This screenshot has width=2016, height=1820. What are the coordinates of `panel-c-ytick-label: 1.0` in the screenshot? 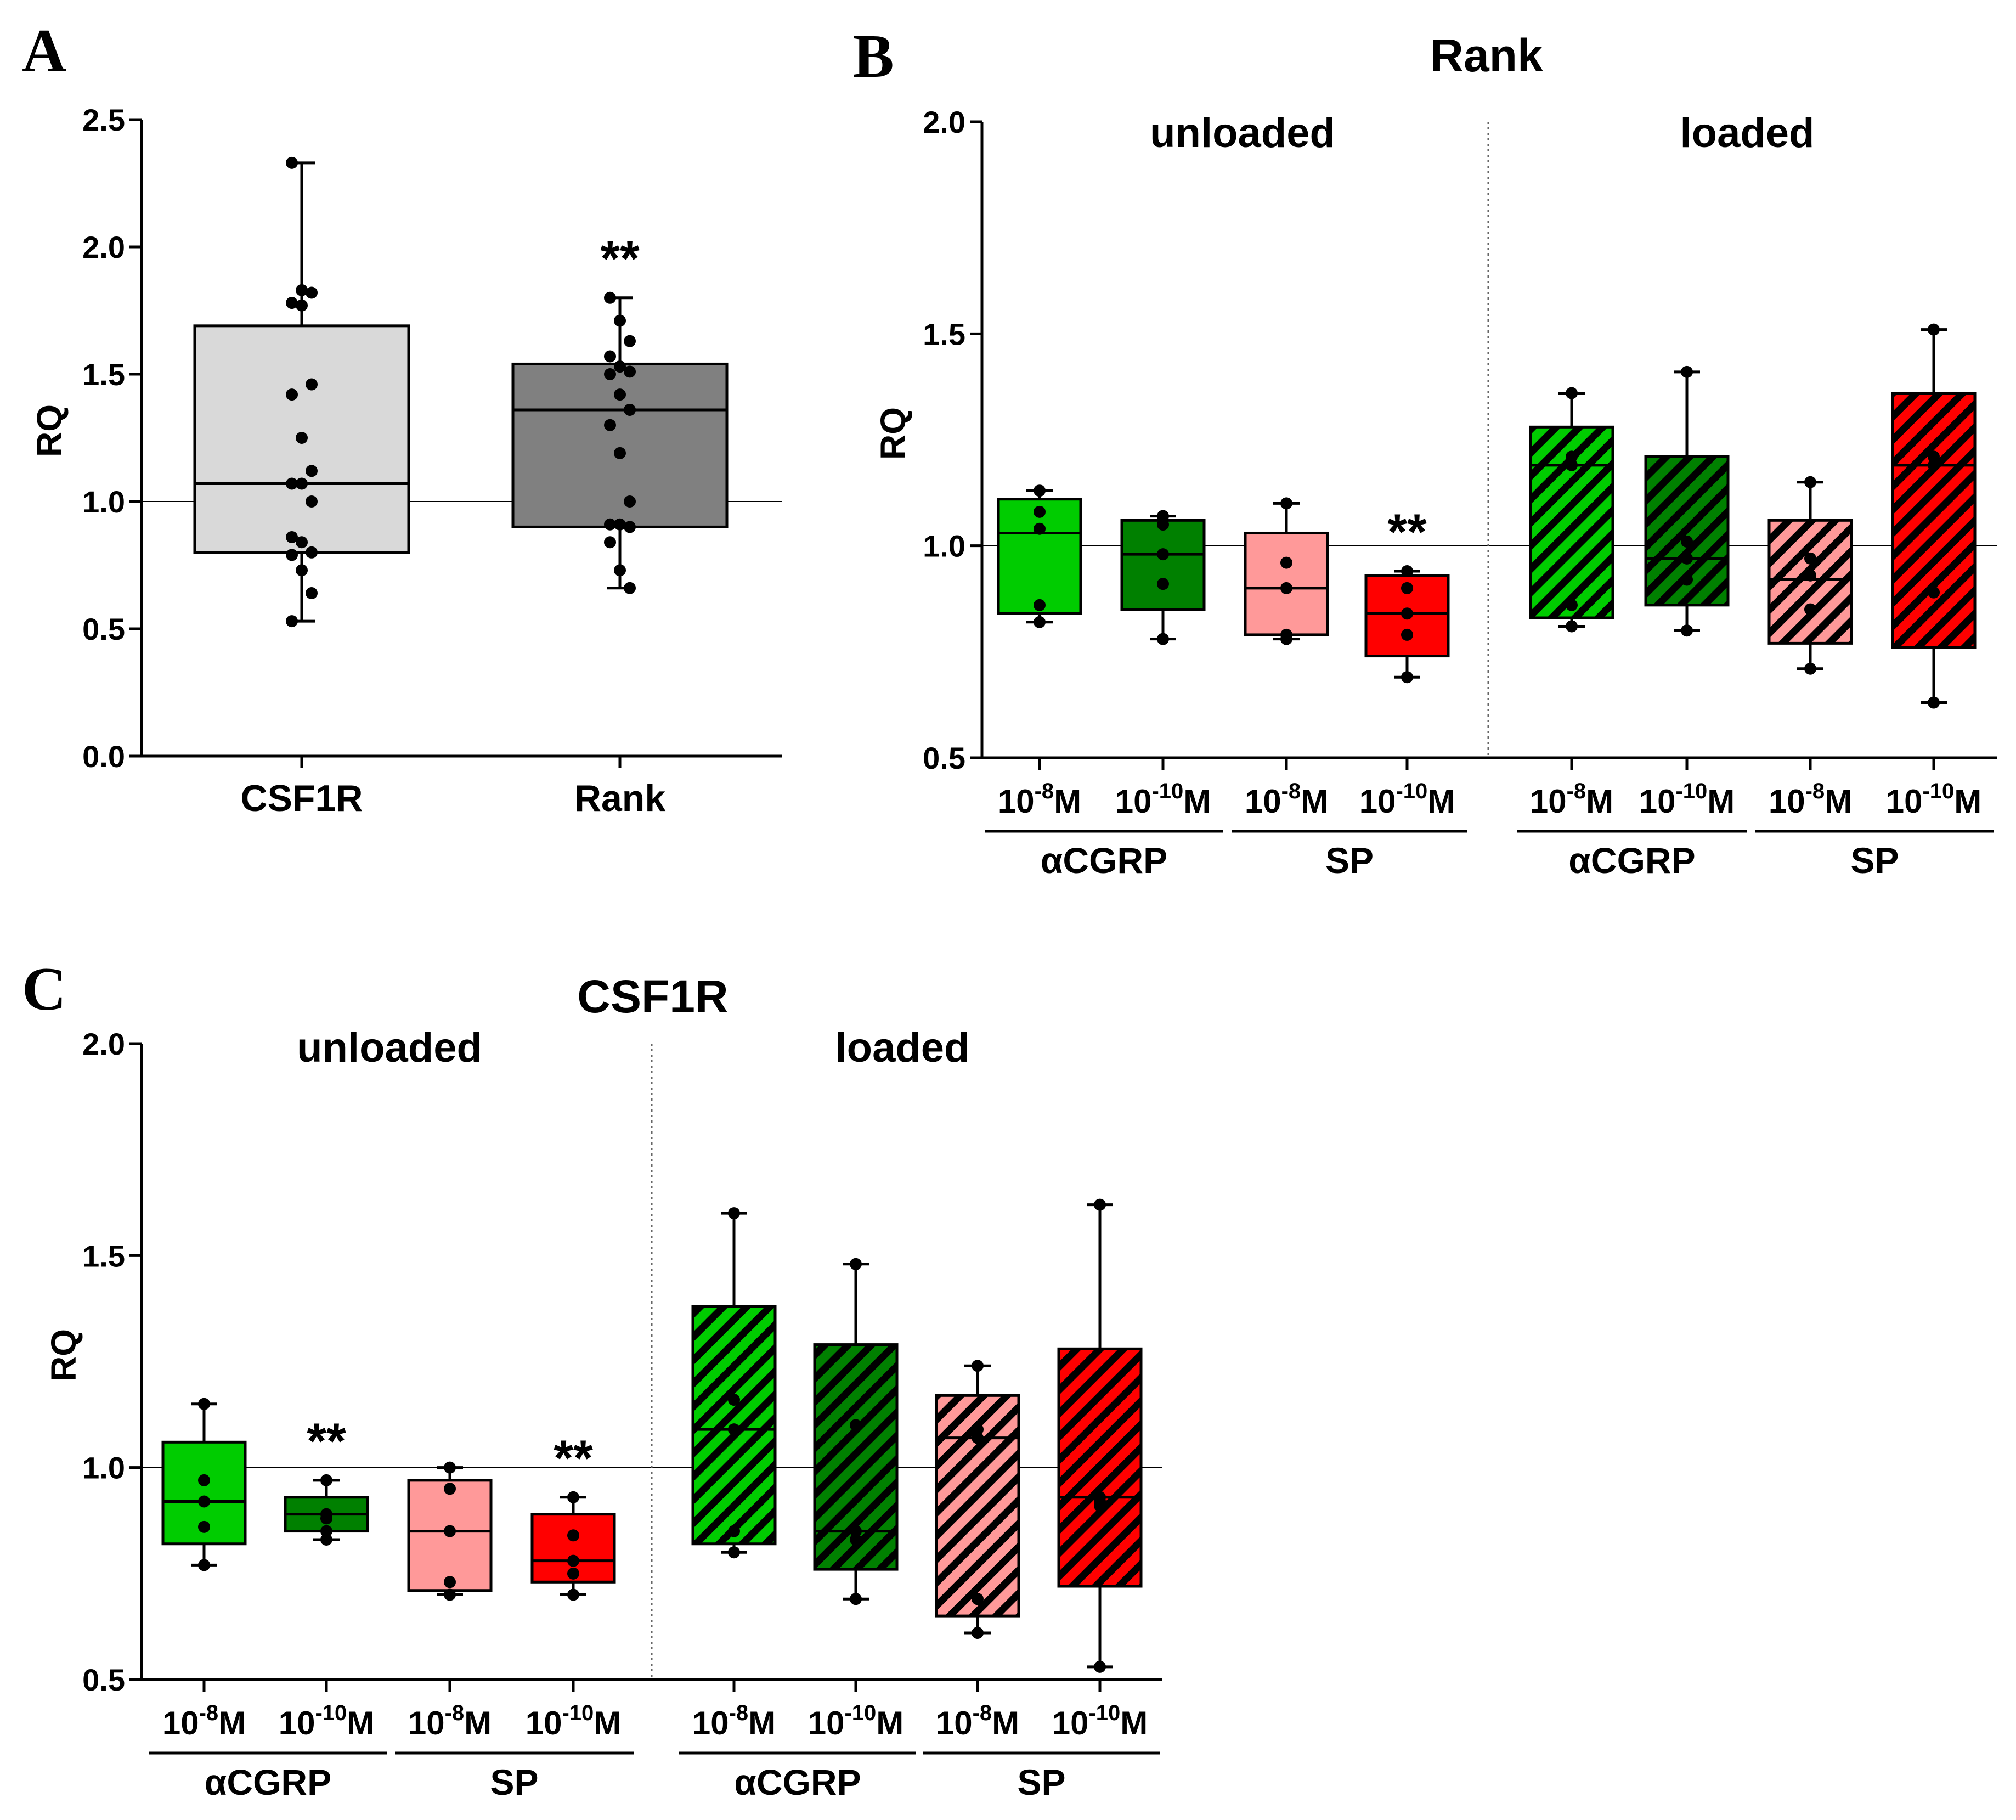 It's located at (103, 1468).